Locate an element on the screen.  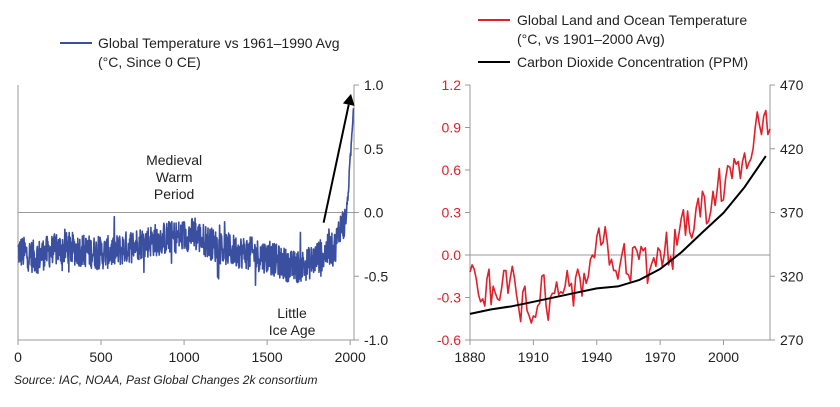
right-x-tick-label-2000: 2000 is located at coordinates (723, 357).